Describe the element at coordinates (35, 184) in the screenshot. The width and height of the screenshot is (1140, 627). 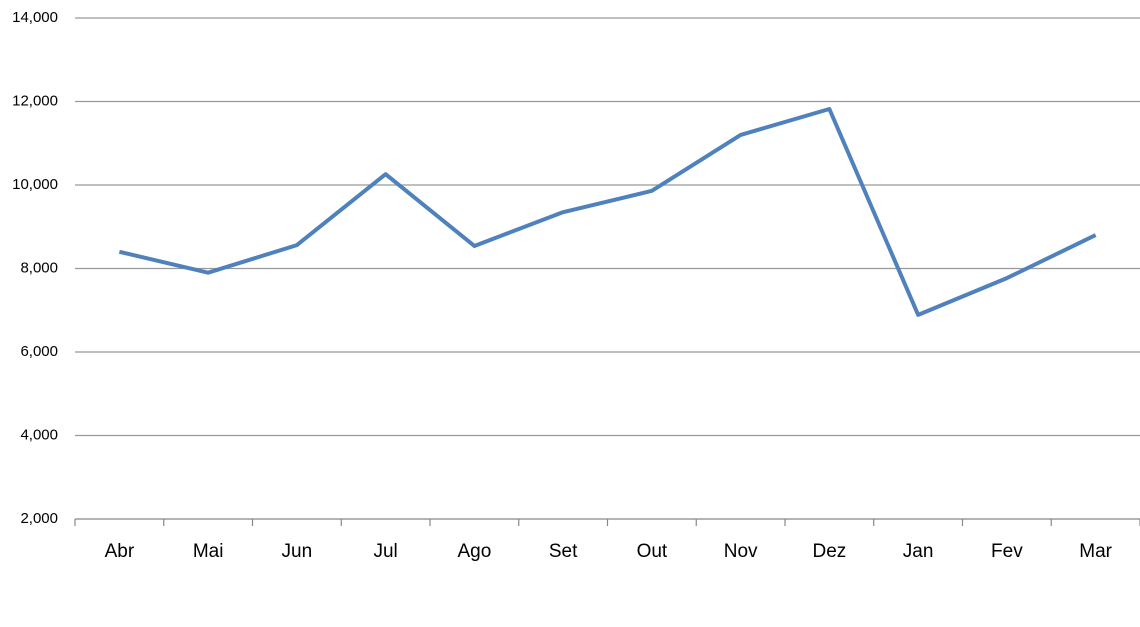
I see `y-tick-label: 10,000` at that location.